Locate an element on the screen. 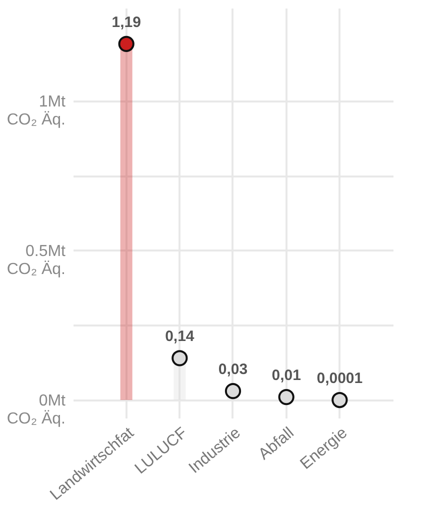 This screenshot has height=510, width=425. data-label: 0,14 is located at coordinates (180, 337).